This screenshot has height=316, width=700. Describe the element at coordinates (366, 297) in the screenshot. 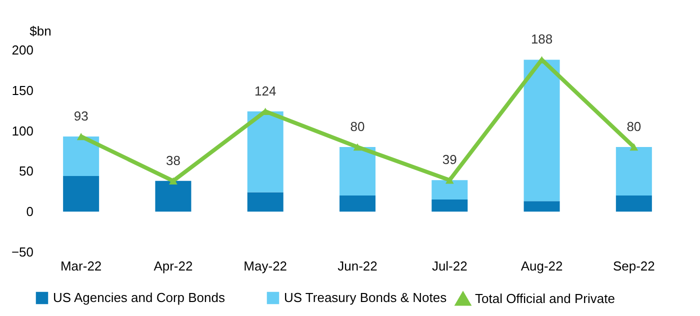

I see `legend-label: US Treasury Bonds & Notes` at that location.